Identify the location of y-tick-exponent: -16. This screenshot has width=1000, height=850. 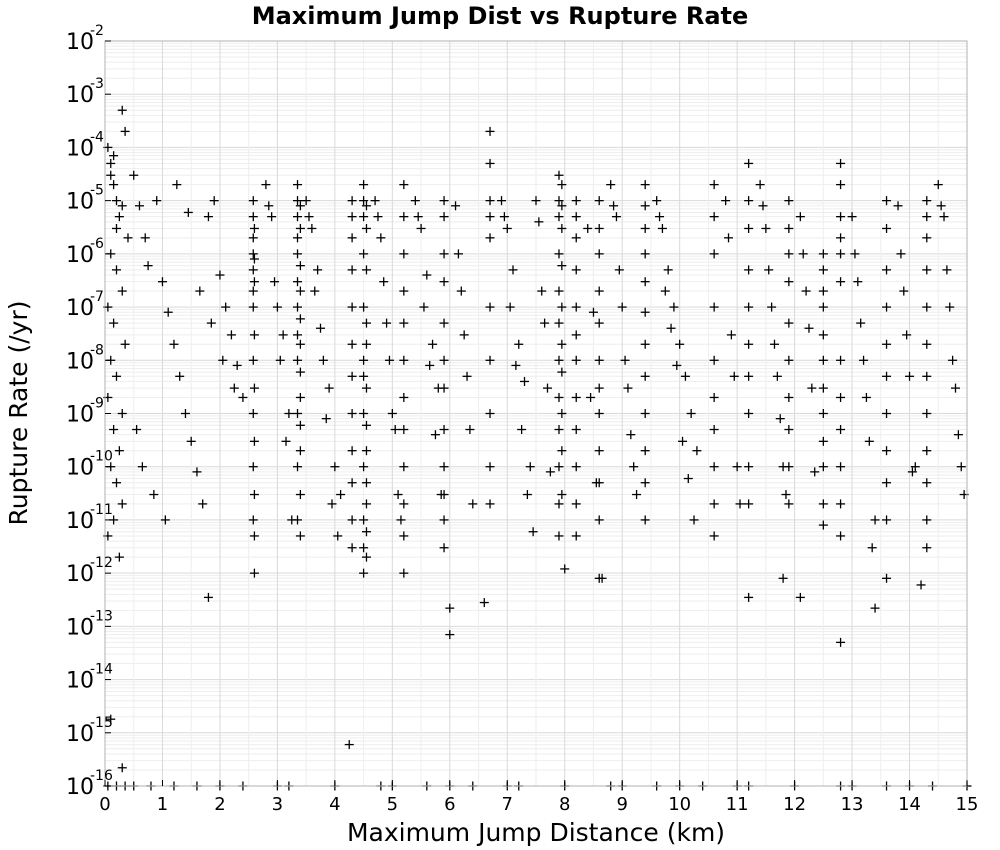
(101, 776).